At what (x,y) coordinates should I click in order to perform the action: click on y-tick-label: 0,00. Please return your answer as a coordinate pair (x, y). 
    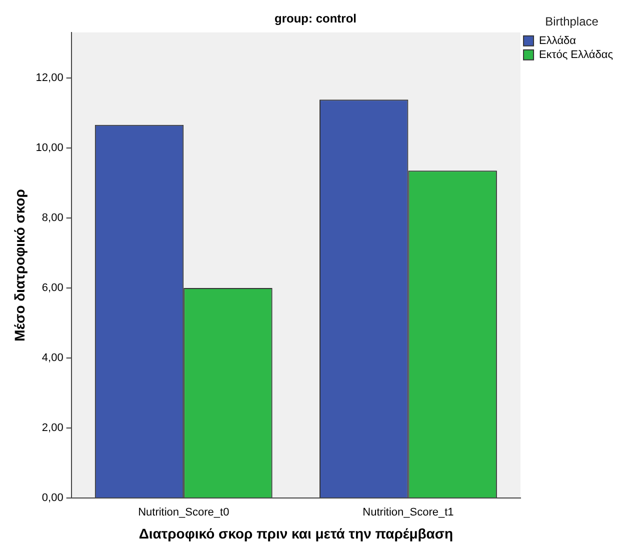
    Looking at the image, I should click on (53, 498).